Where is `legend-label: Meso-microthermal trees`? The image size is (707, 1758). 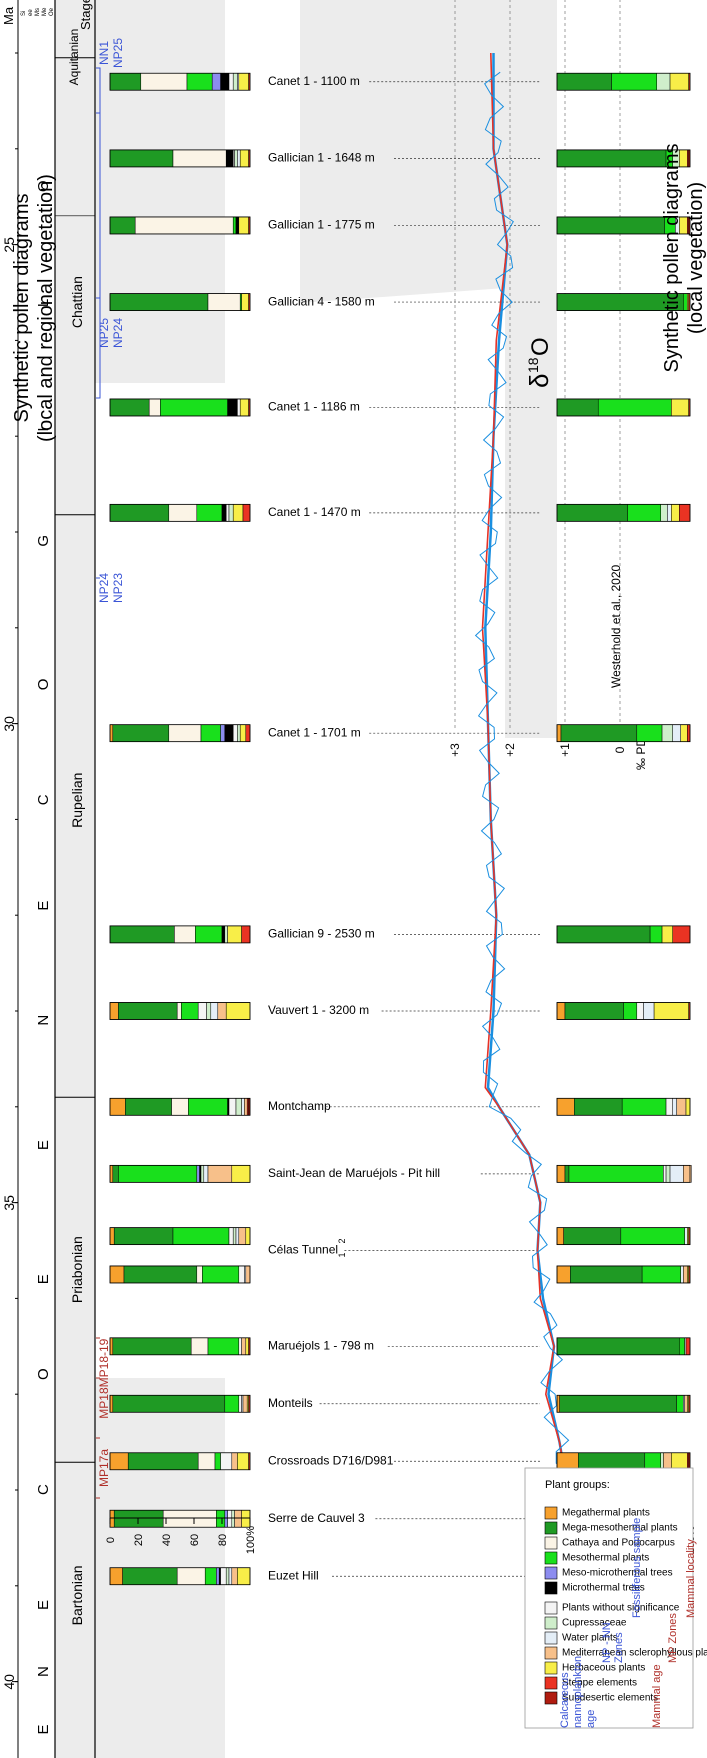
legend-label: Meso-microthermal trees is located at coordinates (617, 1573).